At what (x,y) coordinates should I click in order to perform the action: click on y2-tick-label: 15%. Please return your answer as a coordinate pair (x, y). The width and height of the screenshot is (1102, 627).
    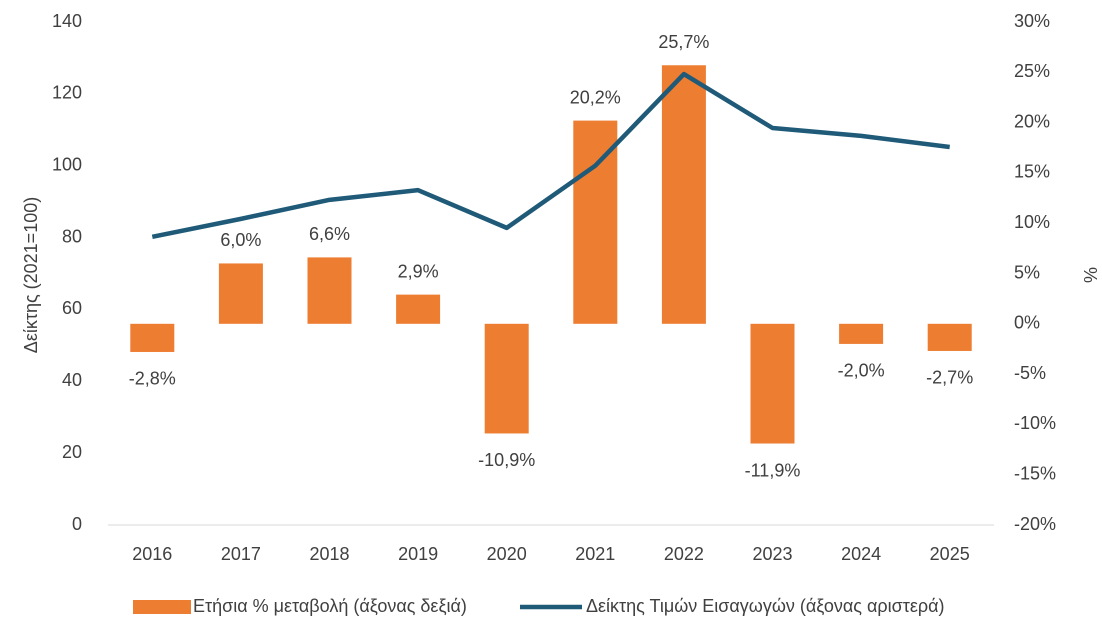
    Looking at the image, I should click on (1032, 172).